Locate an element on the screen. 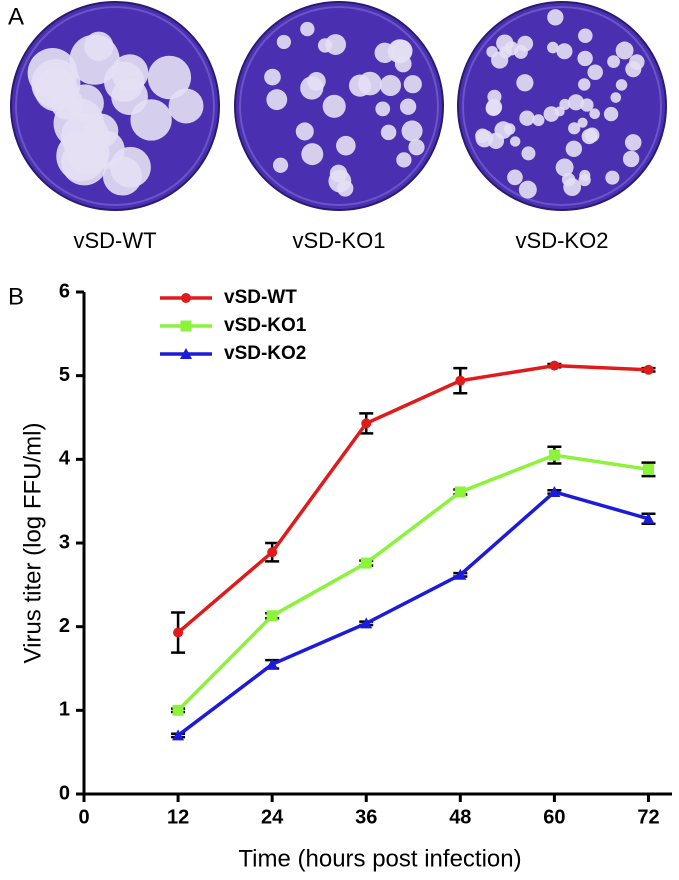 The width and height of the screenshot is (679, 880). y-tick-label: 4 is located at coordinates (65, 459).